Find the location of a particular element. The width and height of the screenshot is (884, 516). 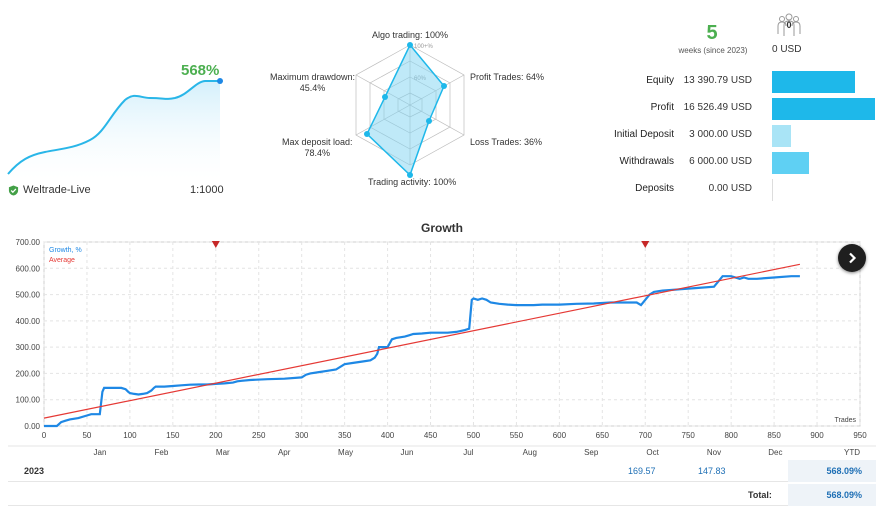

chart-title: Growth is located at coordinates (442, 228).